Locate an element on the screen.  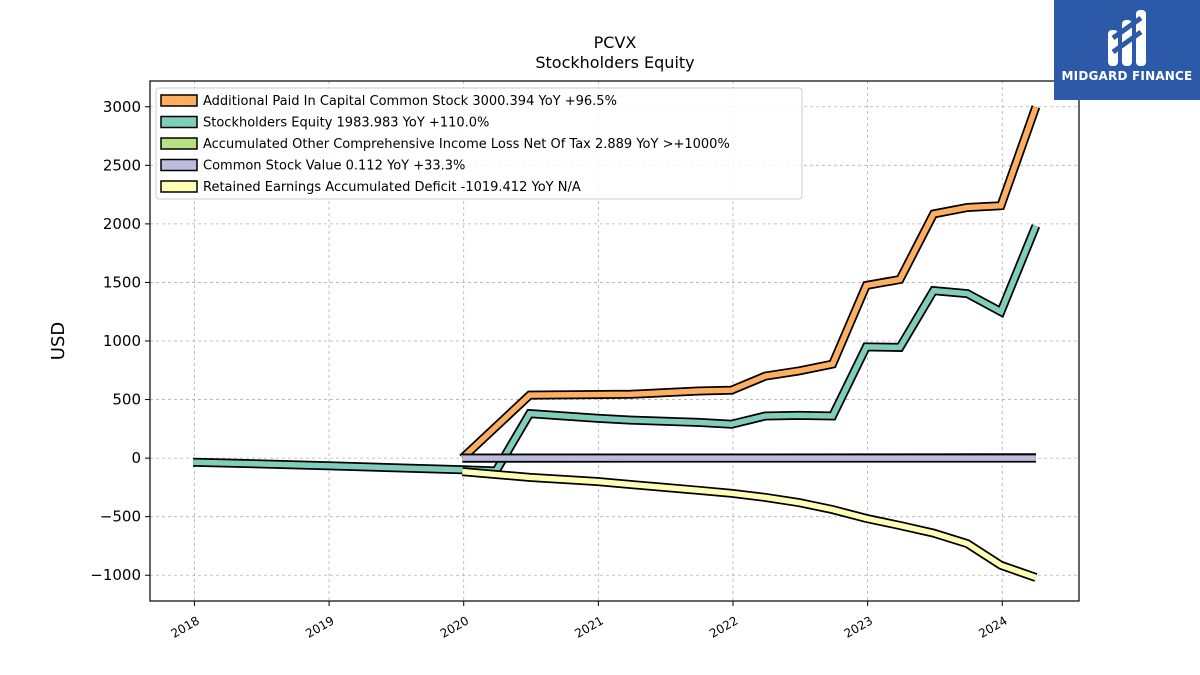
y-tick-label: 1000 is located at coordinates (122, 341).